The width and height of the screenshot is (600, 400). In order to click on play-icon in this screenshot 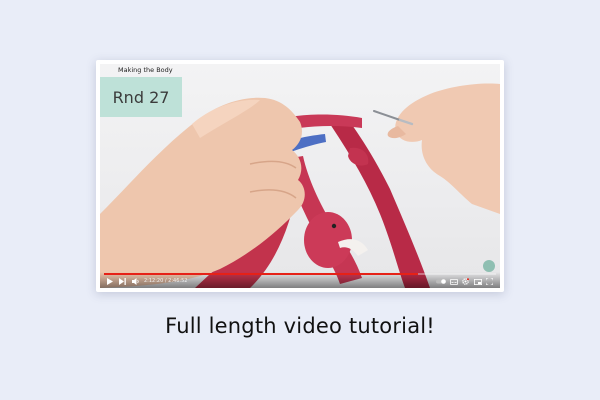, I will do `click(110, 281)`.